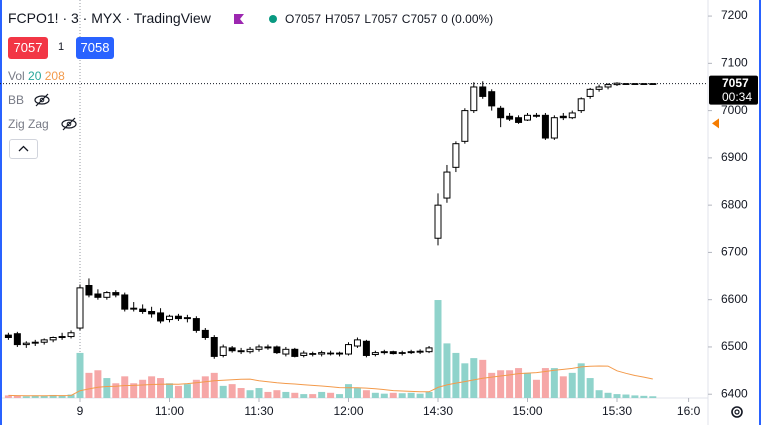 The width and height of the screenshot is (761, 425). I want to click on bb-legend: BB, so click(16, 100).